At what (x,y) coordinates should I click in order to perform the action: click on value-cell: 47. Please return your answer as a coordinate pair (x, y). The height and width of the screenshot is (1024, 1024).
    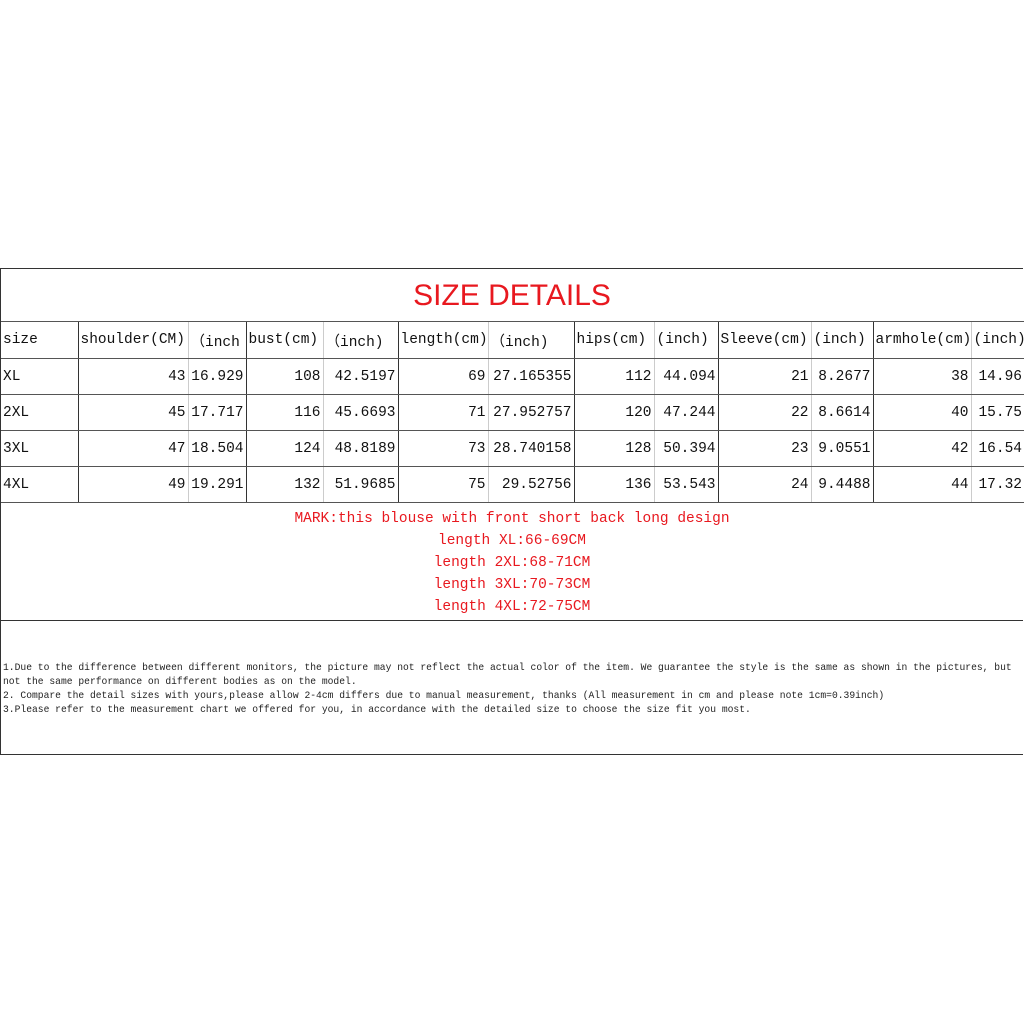
    Looking at the image, I should click on (132, 448).